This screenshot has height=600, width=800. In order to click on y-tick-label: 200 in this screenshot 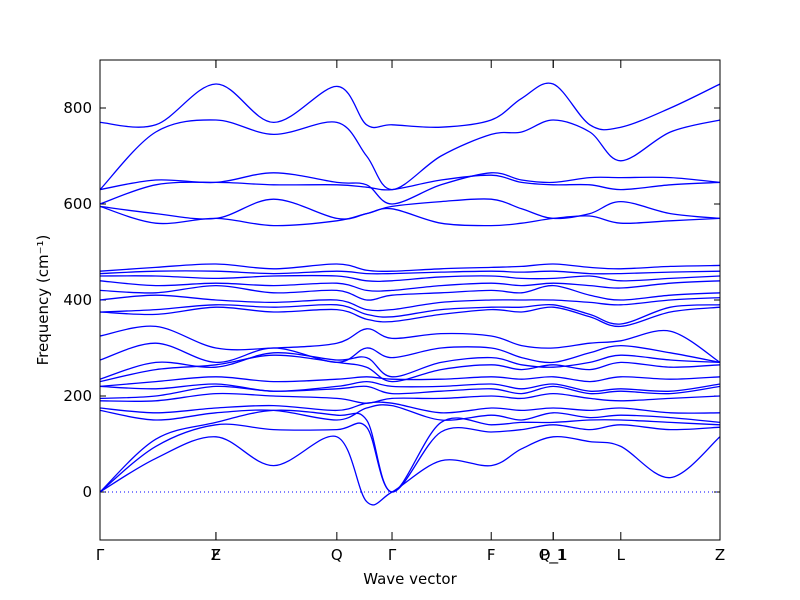, I will do `click(77, 396)`.